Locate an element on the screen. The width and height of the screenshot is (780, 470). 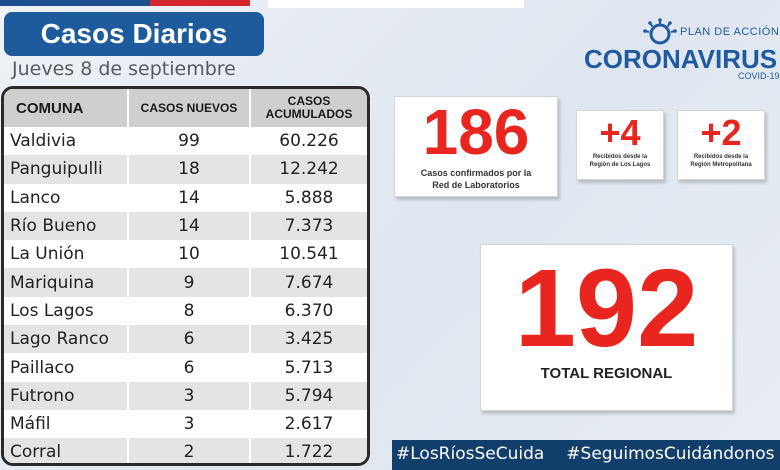
virus-emblem-icon is located at coordinates (660, 31).